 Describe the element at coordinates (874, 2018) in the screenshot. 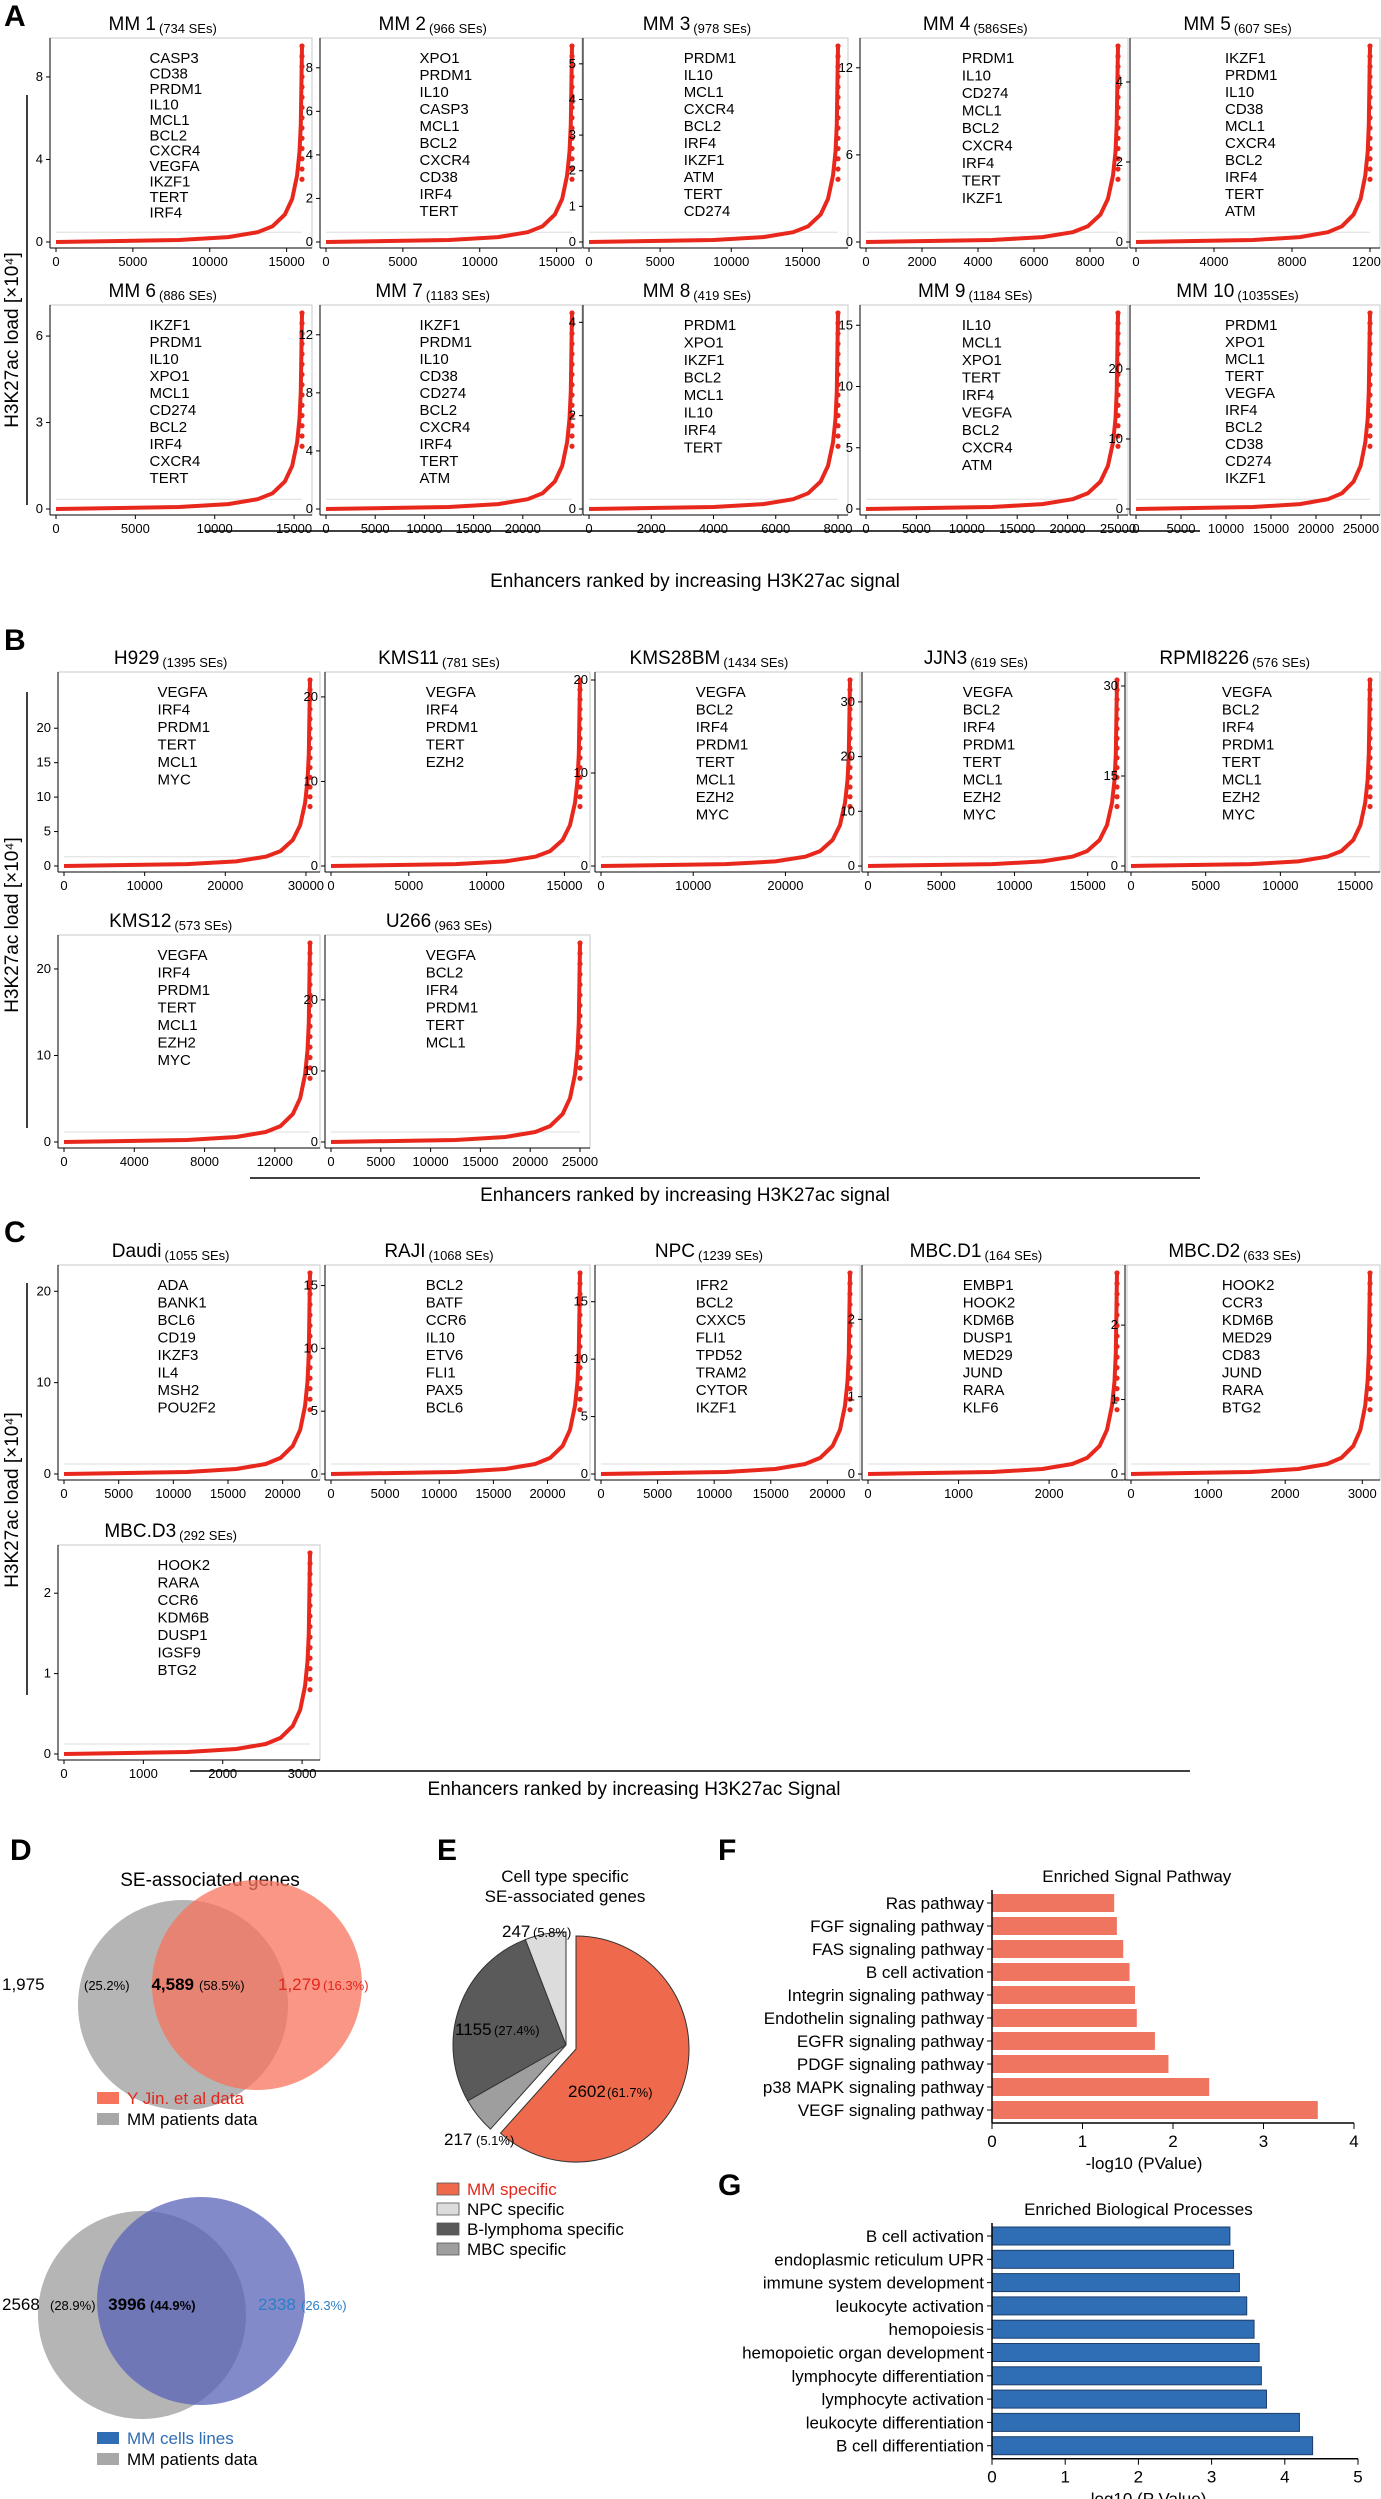

I see `signal-pathway-category-label: Endothelin signaling pathway` at that location.